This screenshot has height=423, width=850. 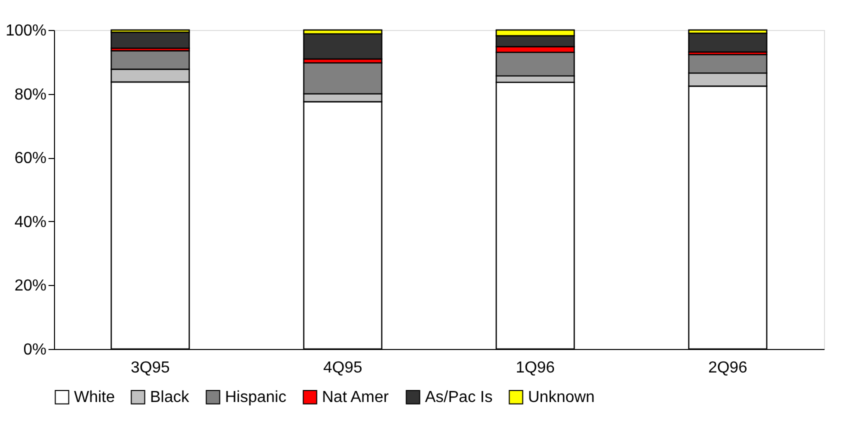 What do you see at coordinates (561, 397) in the screenshot?
I see `legend-label: Unknown` at bounding box center [561, 397].